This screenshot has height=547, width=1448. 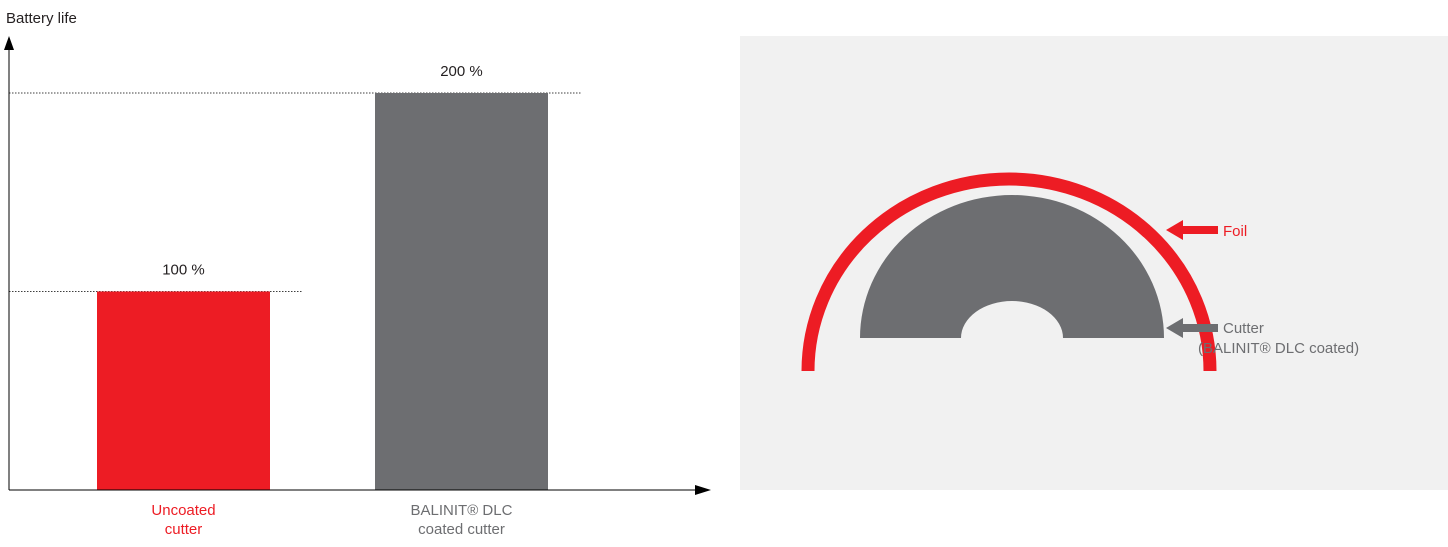 I want to click on category-label: BALINIT® DLC, so click(x=462, y=510).